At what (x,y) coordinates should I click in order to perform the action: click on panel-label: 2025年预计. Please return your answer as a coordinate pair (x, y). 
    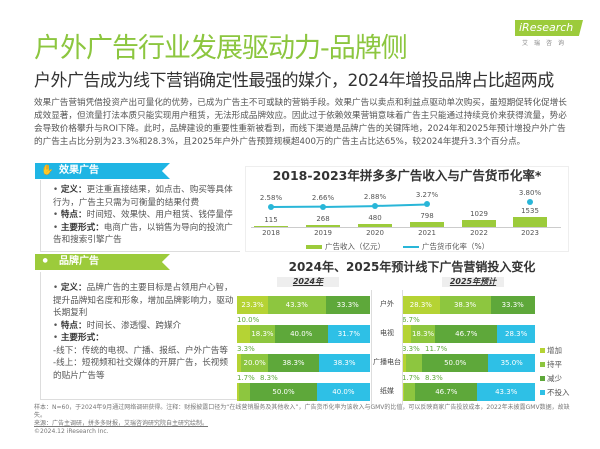
    Looking at the image, I should click on (473, 282).